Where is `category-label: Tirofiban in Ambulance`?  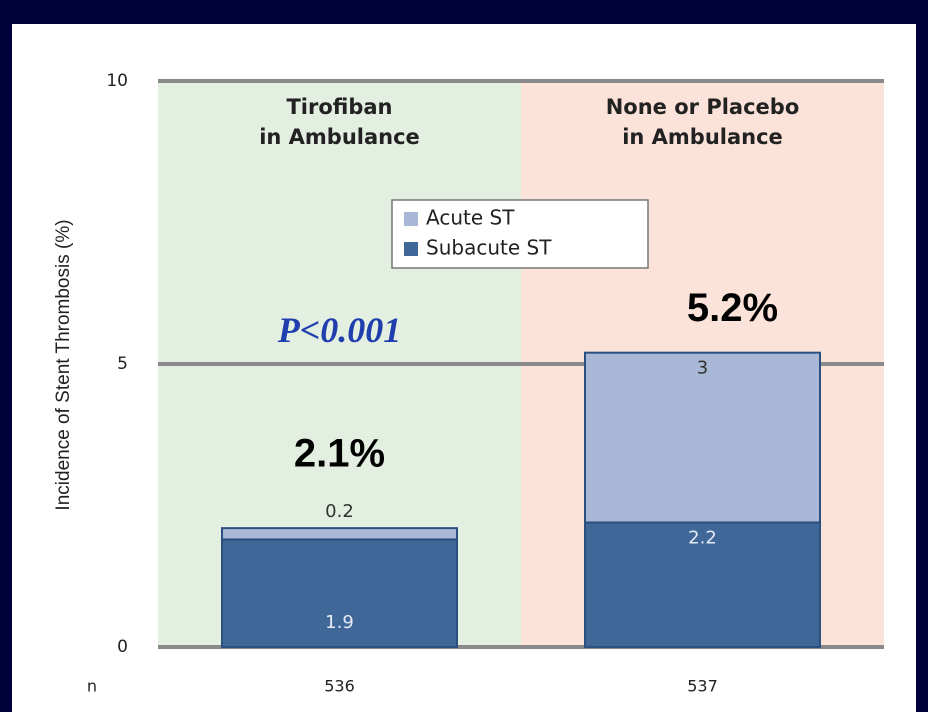
category-label: Tirofiban in Ambulance is located at coordinates (339, 122).